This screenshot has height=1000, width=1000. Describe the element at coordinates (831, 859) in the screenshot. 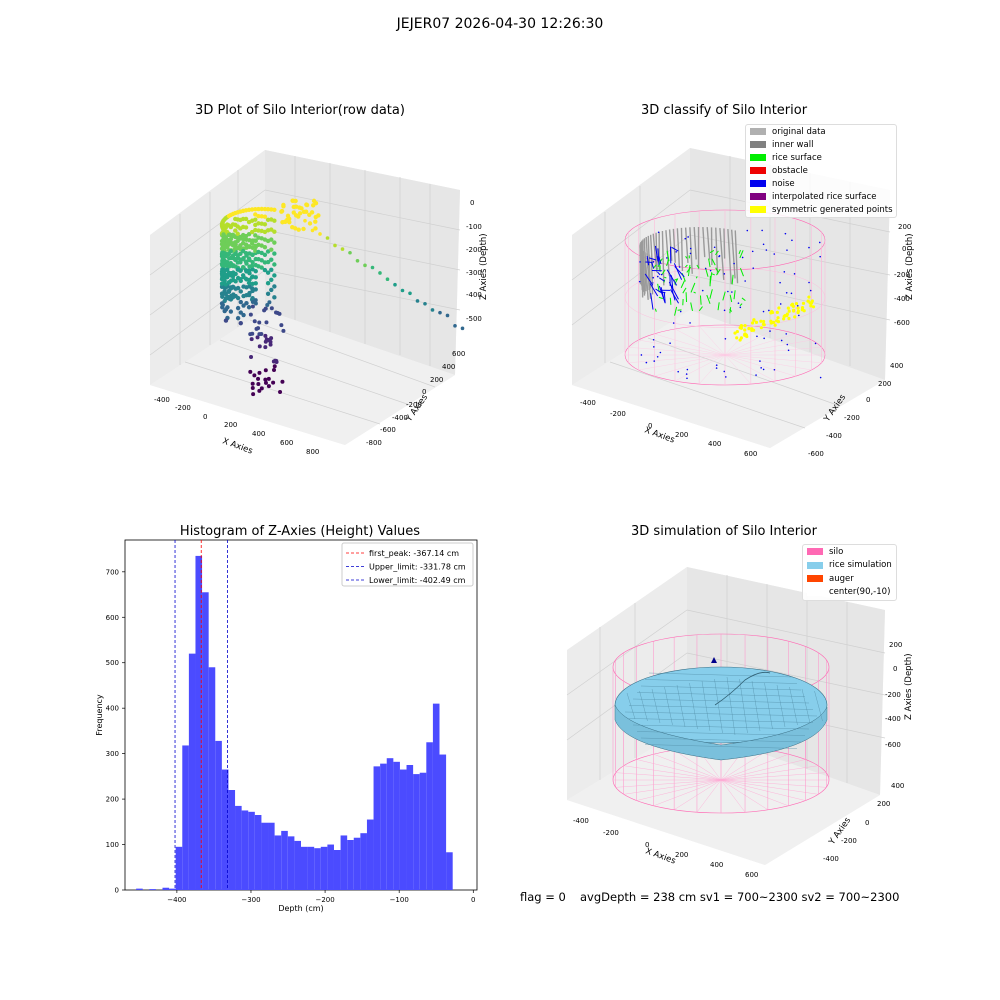

I see `simulation-ytick: -400` at that location.